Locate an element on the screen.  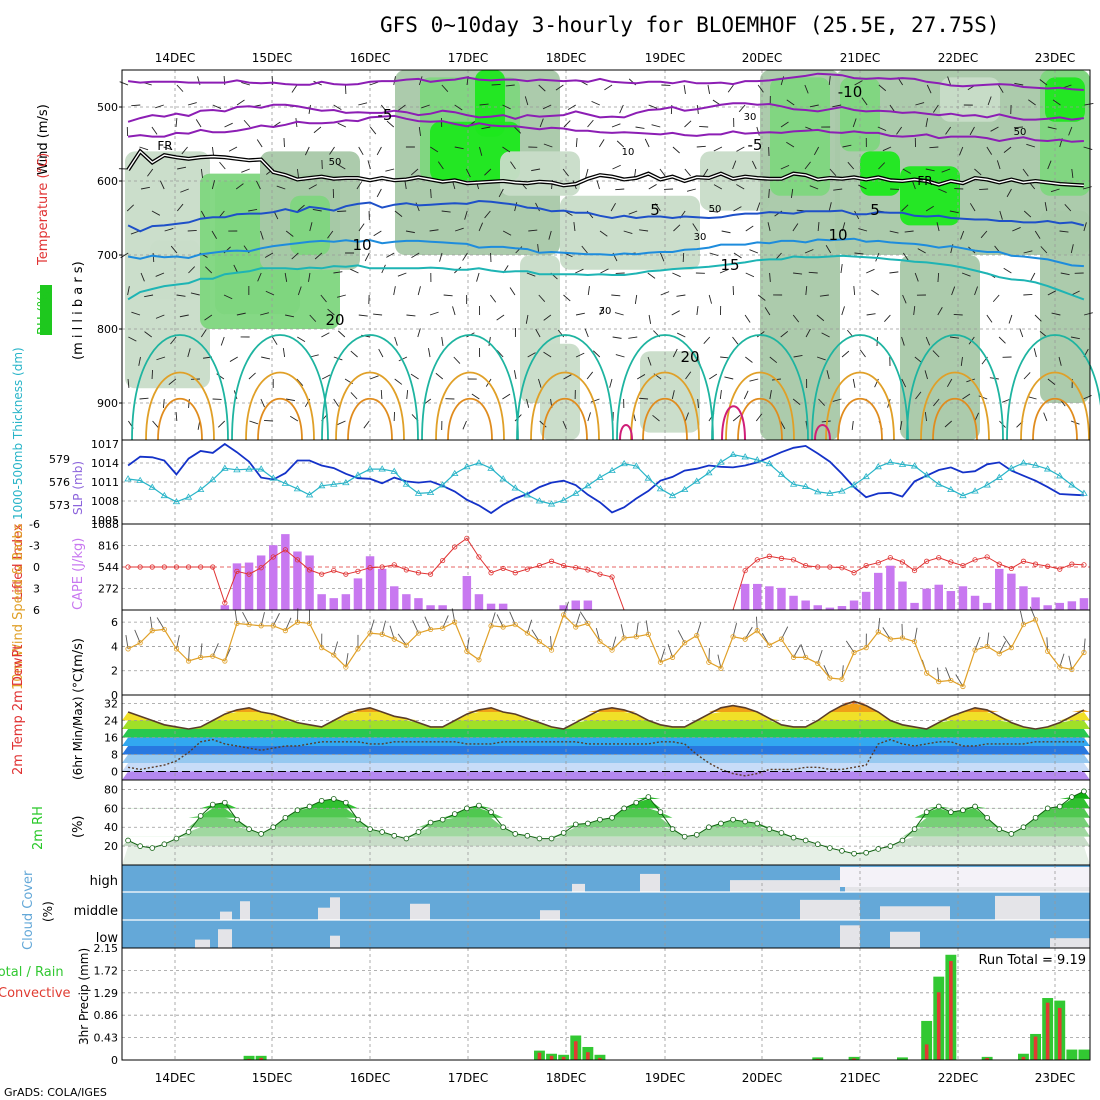
precip-total-bar is located at coordinates (249, 1057).